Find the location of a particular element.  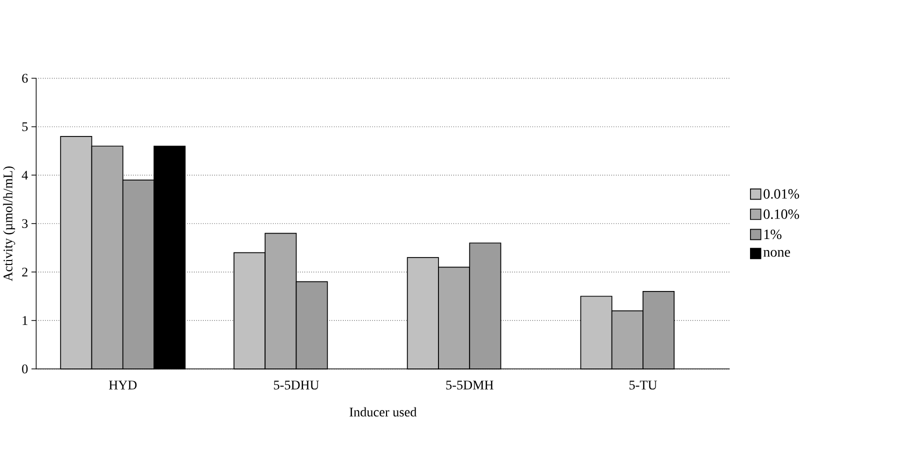

x-tick-label: 5-TU is located at coordinates (643, 385).